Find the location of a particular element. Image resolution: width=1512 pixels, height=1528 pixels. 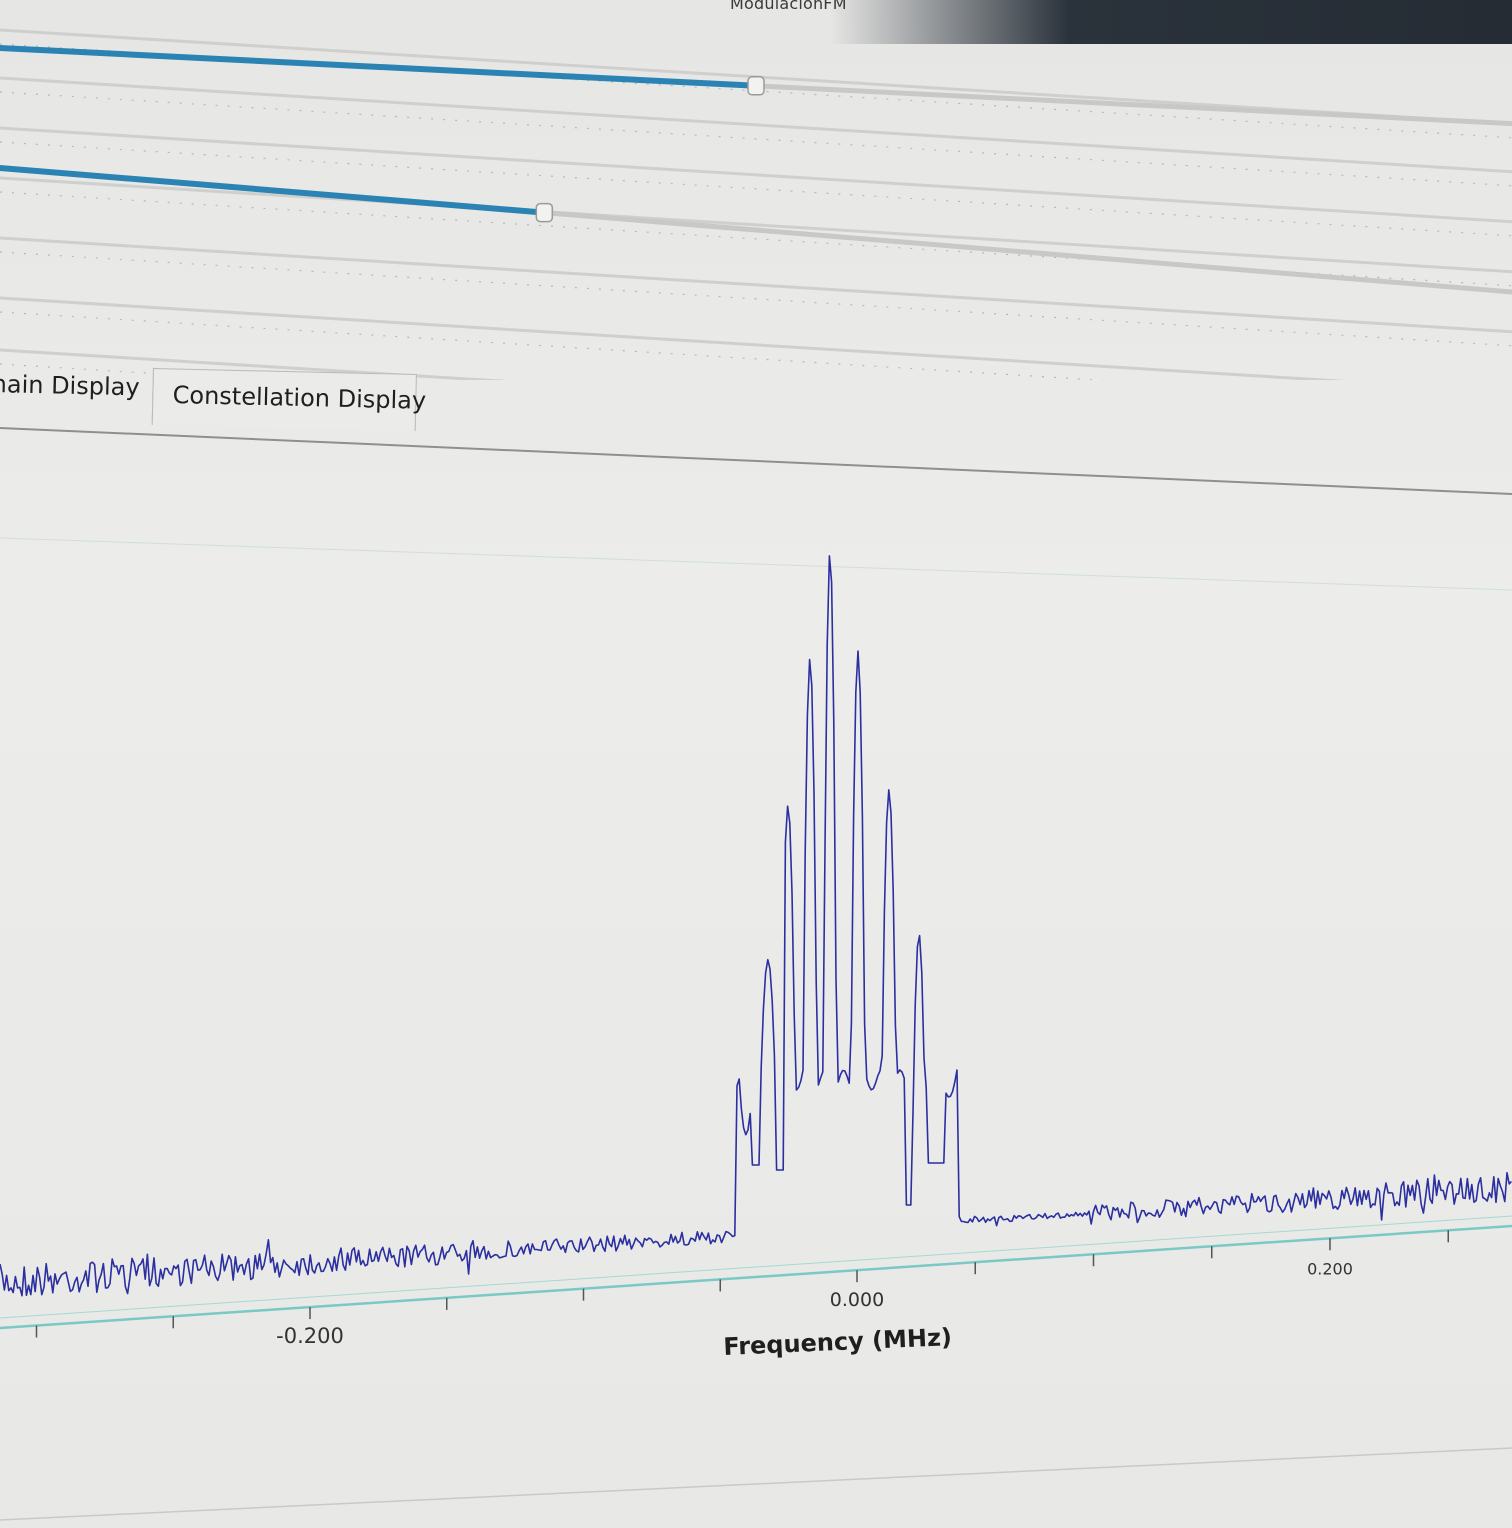

x-tick-label: 0.200 is located at coordinates (1330, 1268).